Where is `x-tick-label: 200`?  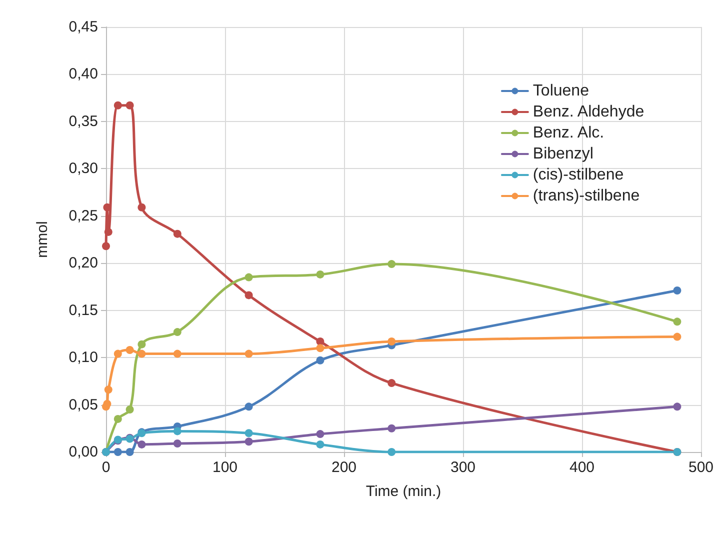
x-tick-label: 200 is located at coordinates (344, 467).